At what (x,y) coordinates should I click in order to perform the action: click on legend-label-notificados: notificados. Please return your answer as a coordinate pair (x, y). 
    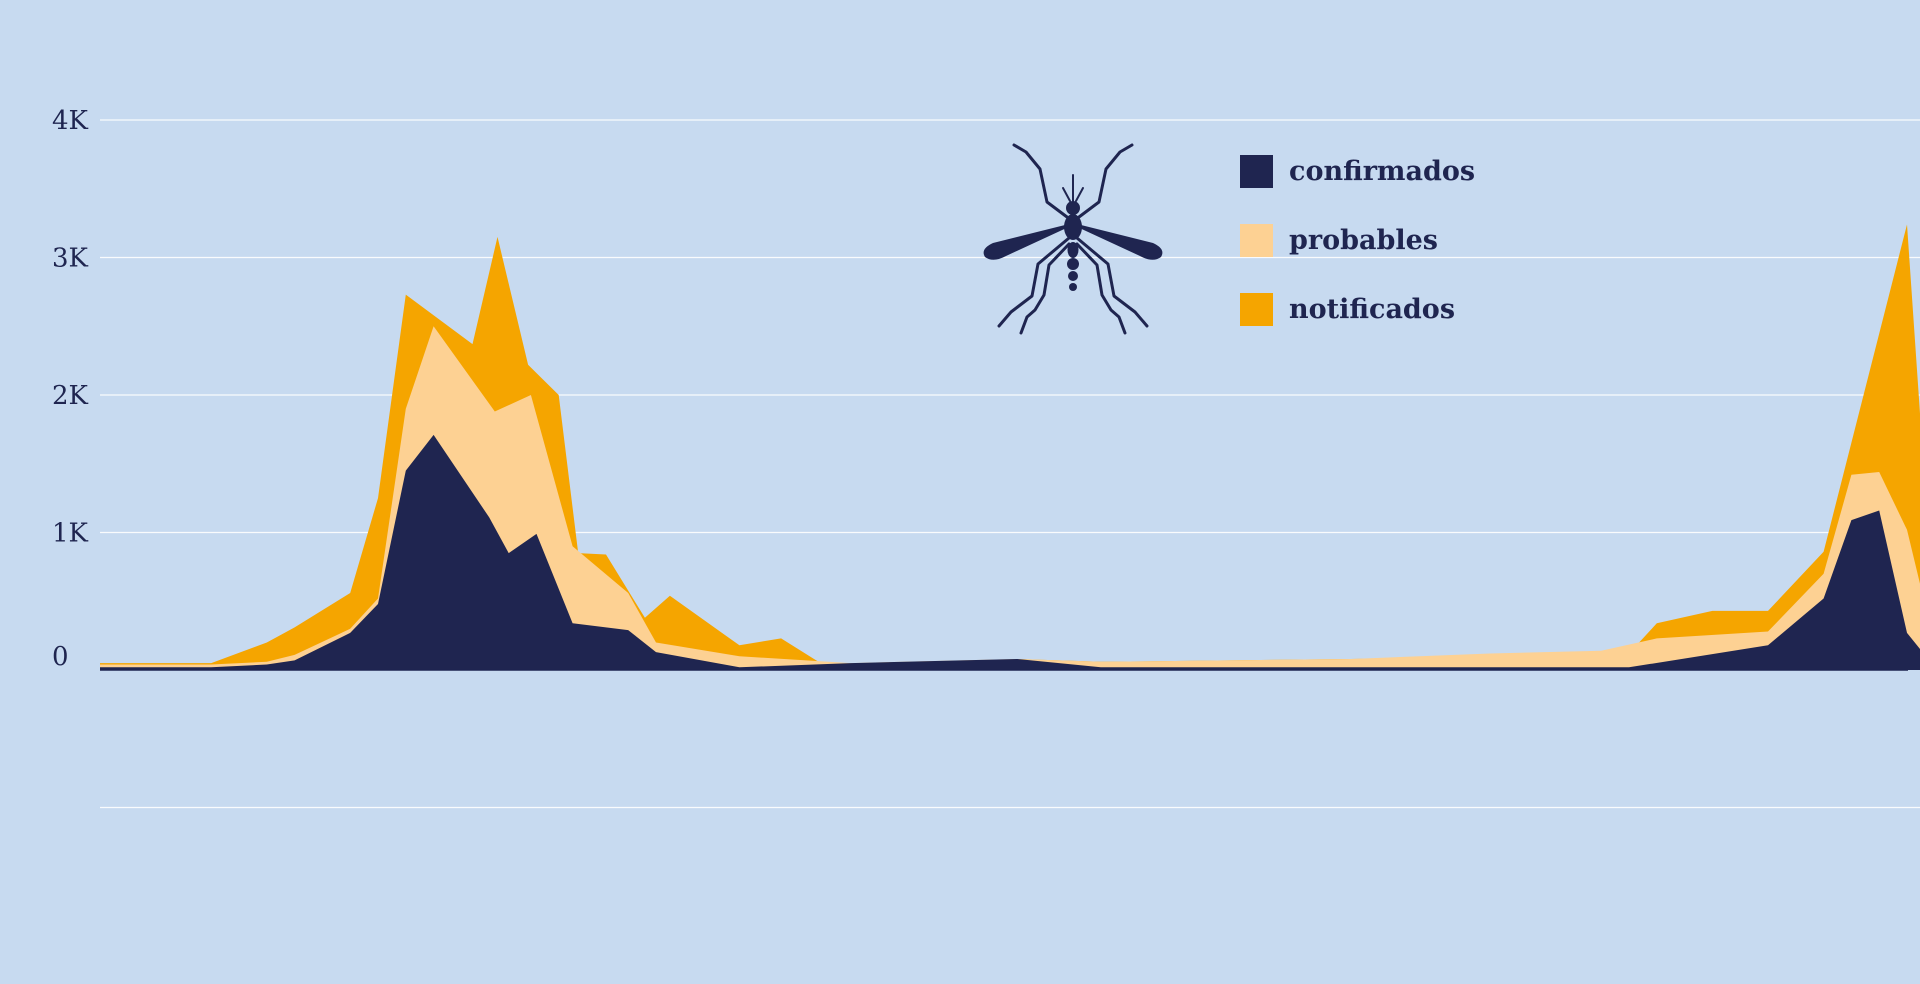
    Looking at the image, I should click on (1372, 309).